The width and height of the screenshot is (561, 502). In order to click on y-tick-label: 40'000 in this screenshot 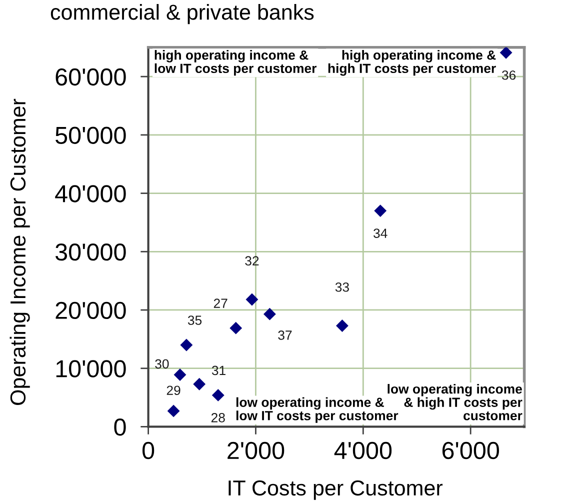, I will do `click(90, 193)`.